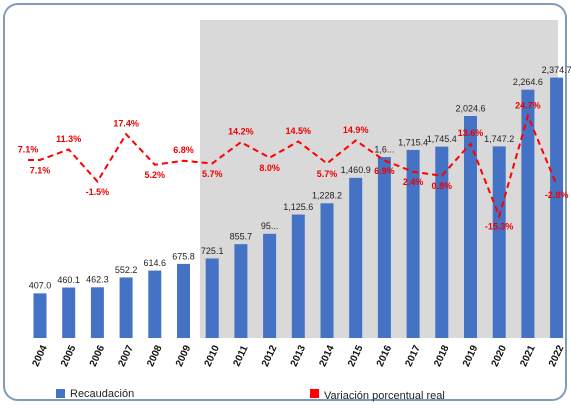 The image size is (571, 409). I want to click on bar-label: 725.1, so click(212, 251).